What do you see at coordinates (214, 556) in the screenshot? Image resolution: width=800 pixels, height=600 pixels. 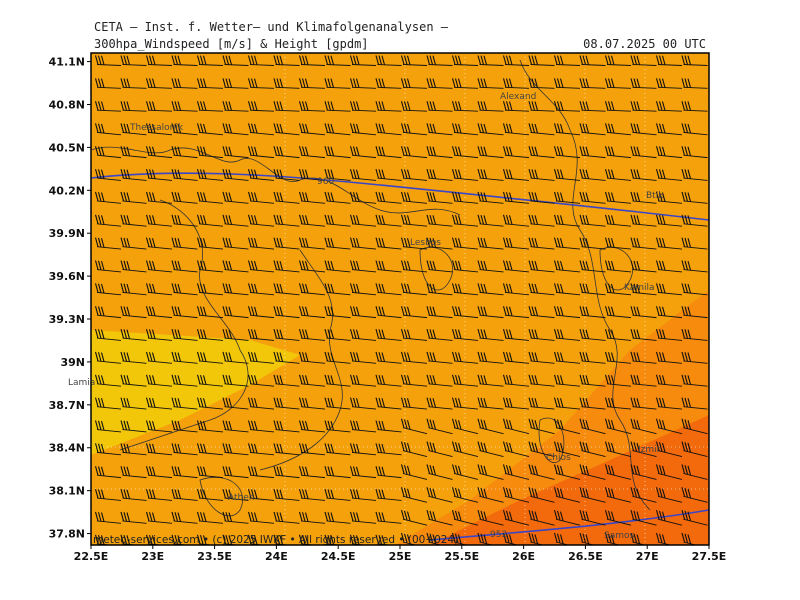 I see `x-tick-label: 23.5E` at bounding box center [214, 556].